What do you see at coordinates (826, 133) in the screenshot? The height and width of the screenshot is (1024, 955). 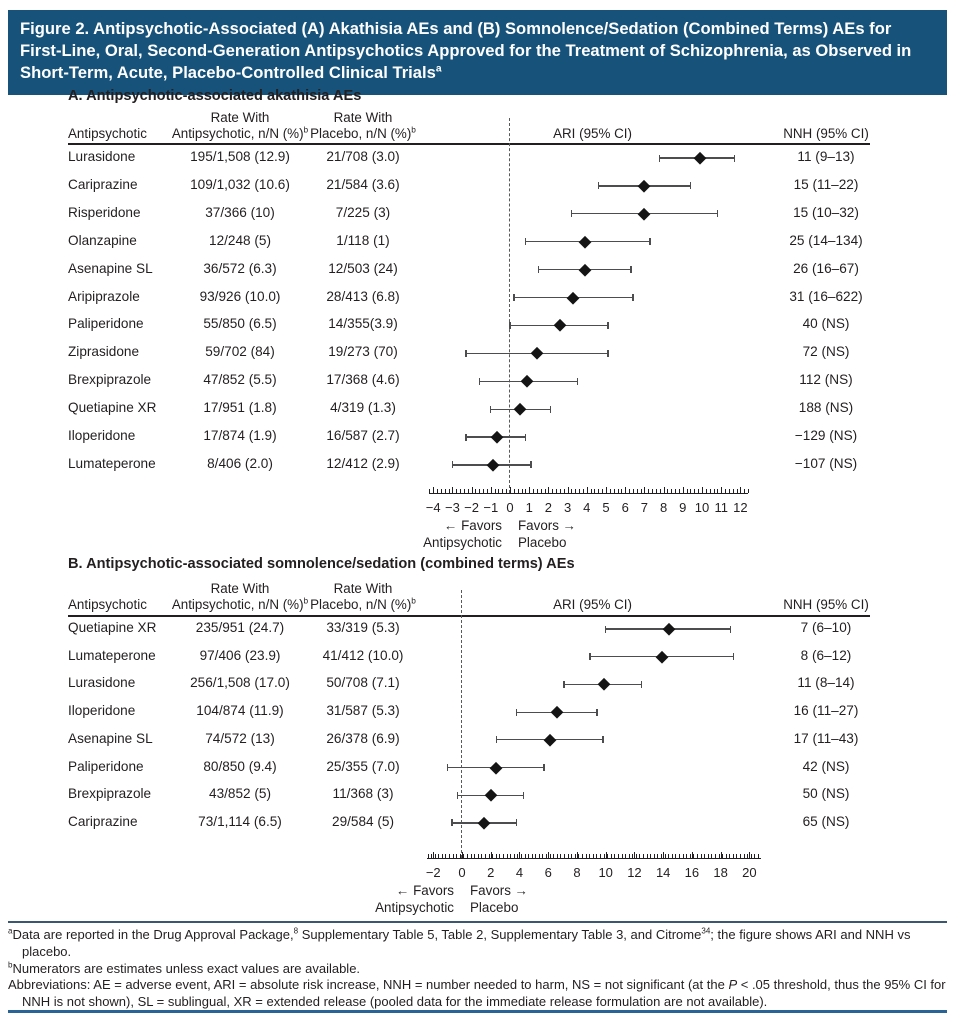 I see `column-header-nnh: NNH (95% CI)` at bounding box center [826, 133].